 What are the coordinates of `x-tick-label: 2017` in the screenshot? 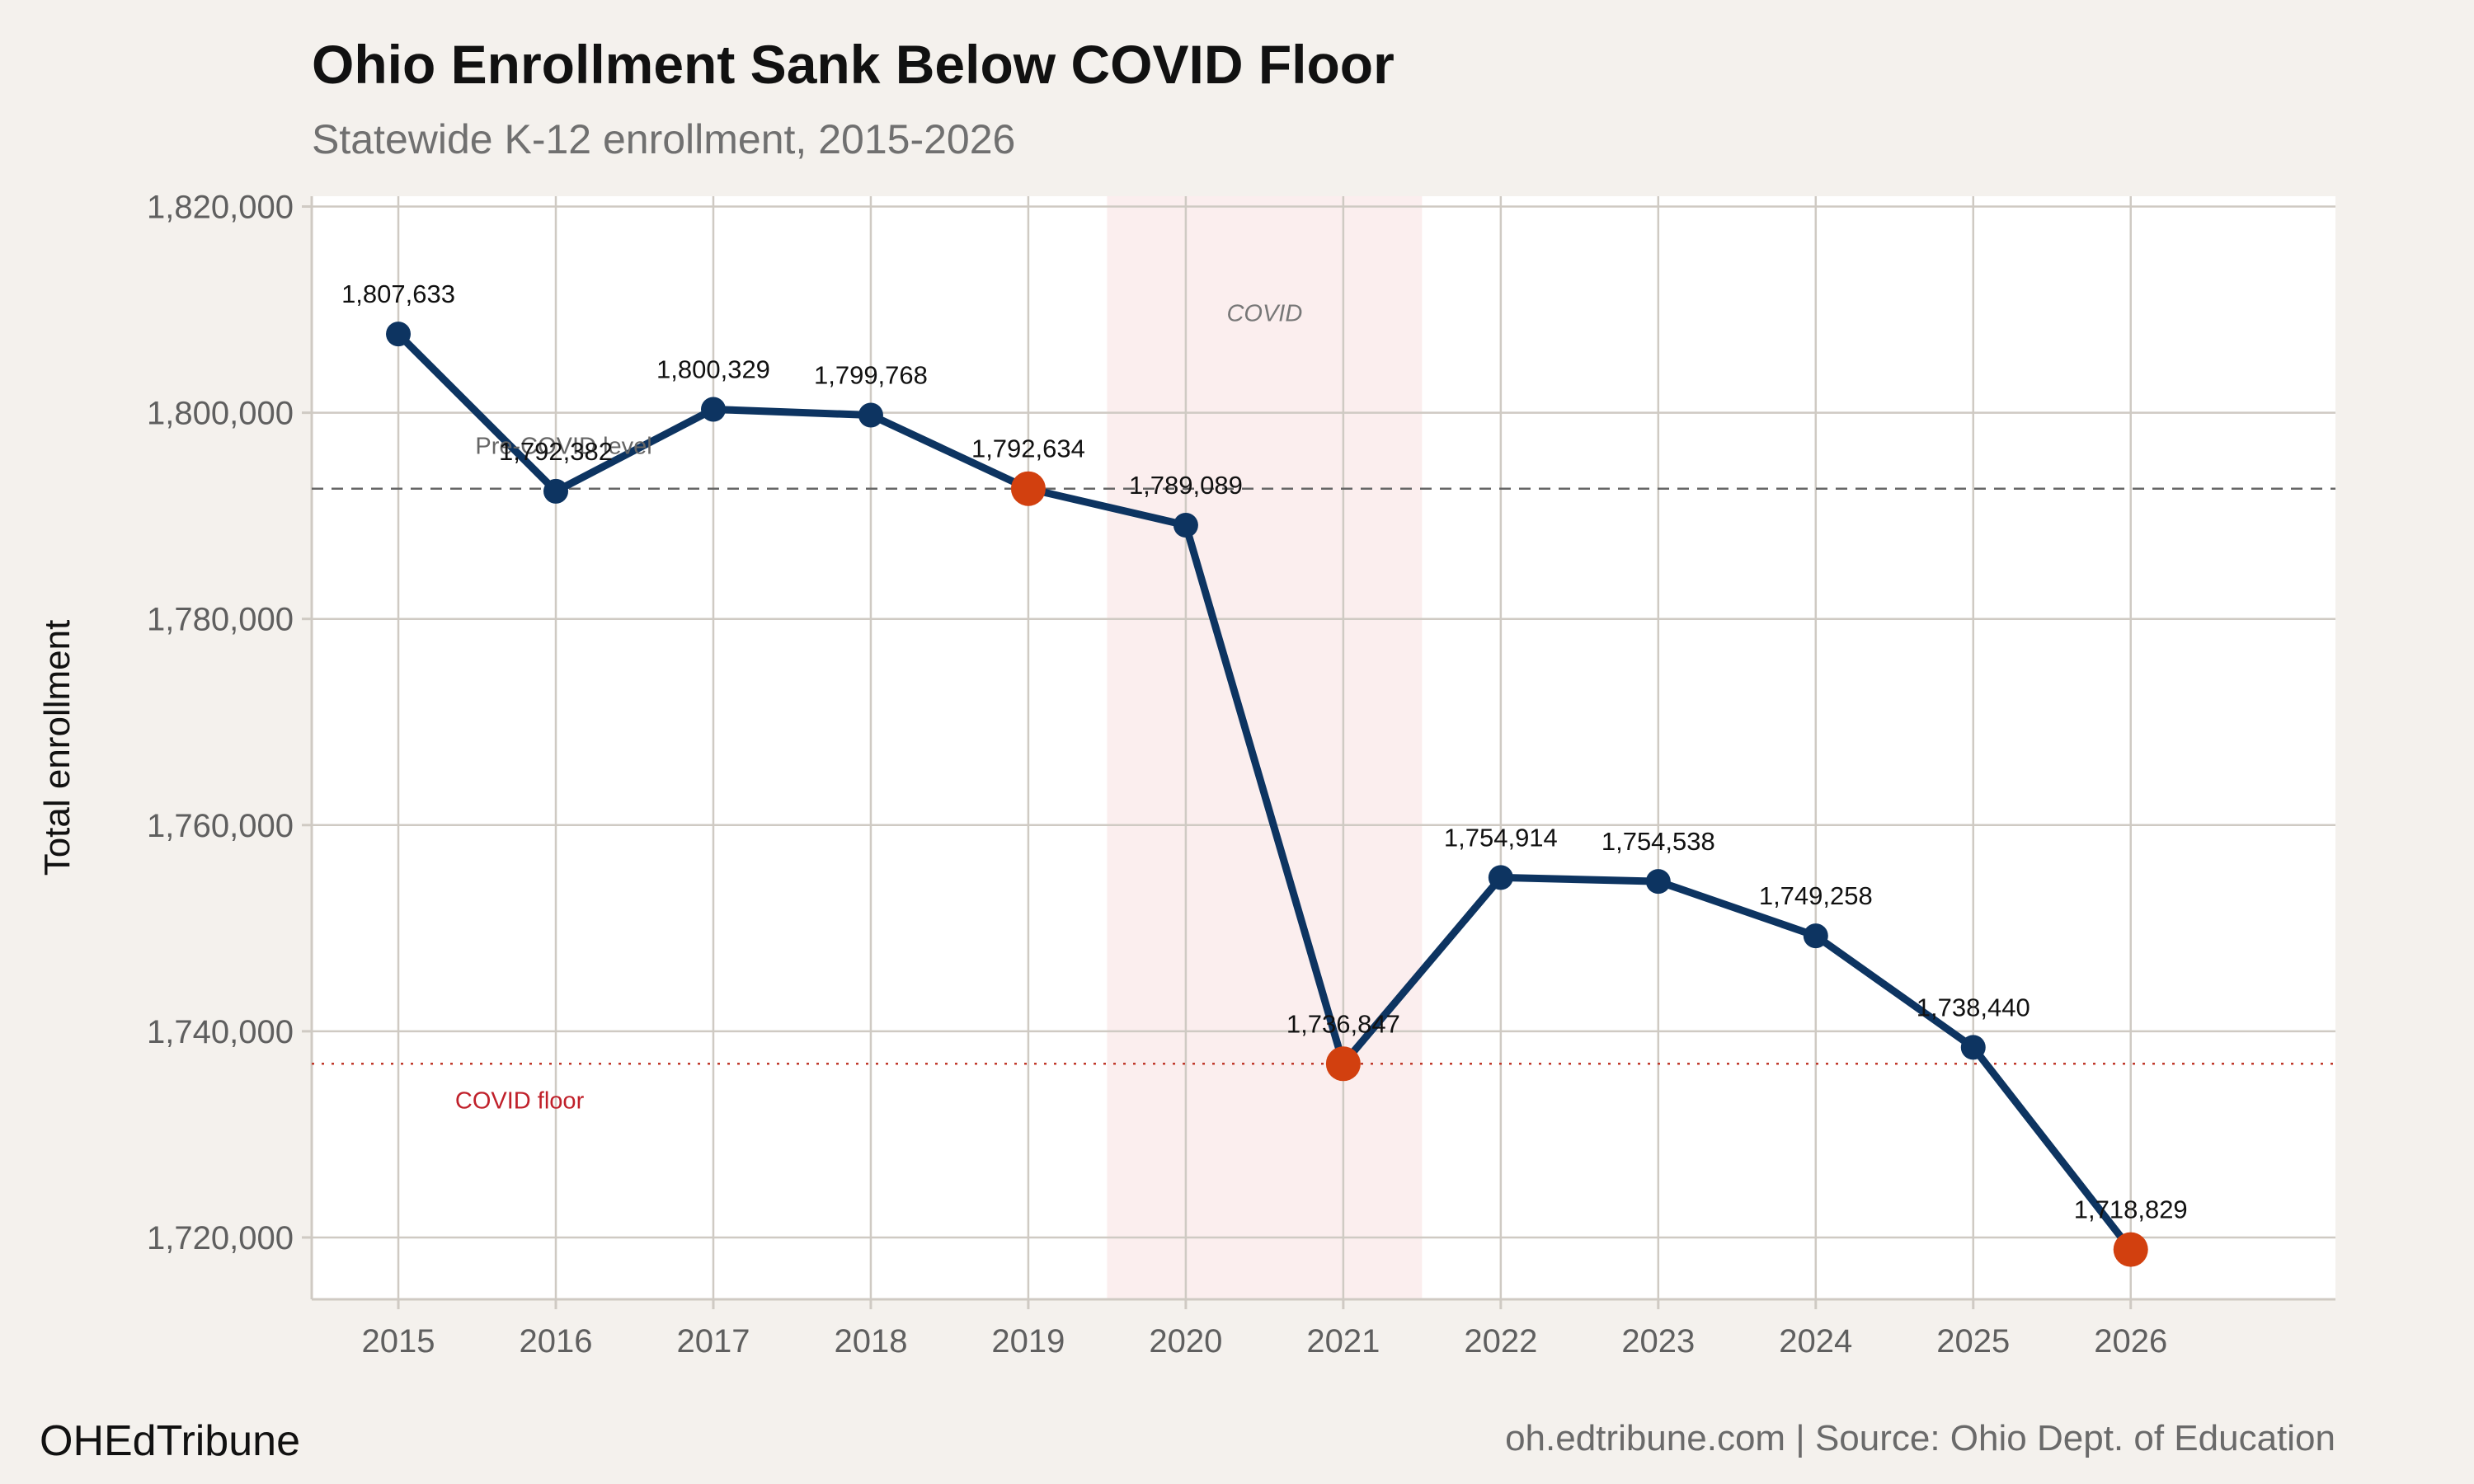 It's located at (713, 1341).